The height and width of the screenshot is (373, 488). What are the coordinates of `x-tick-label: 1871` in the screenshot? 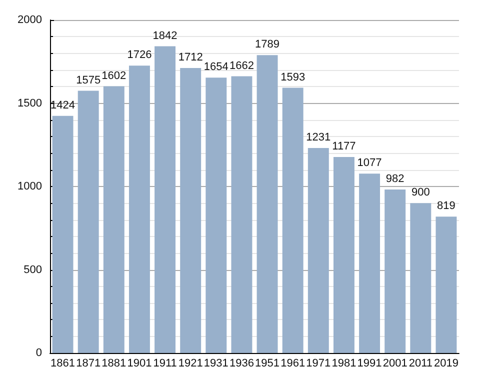 It's located at (88, 364).